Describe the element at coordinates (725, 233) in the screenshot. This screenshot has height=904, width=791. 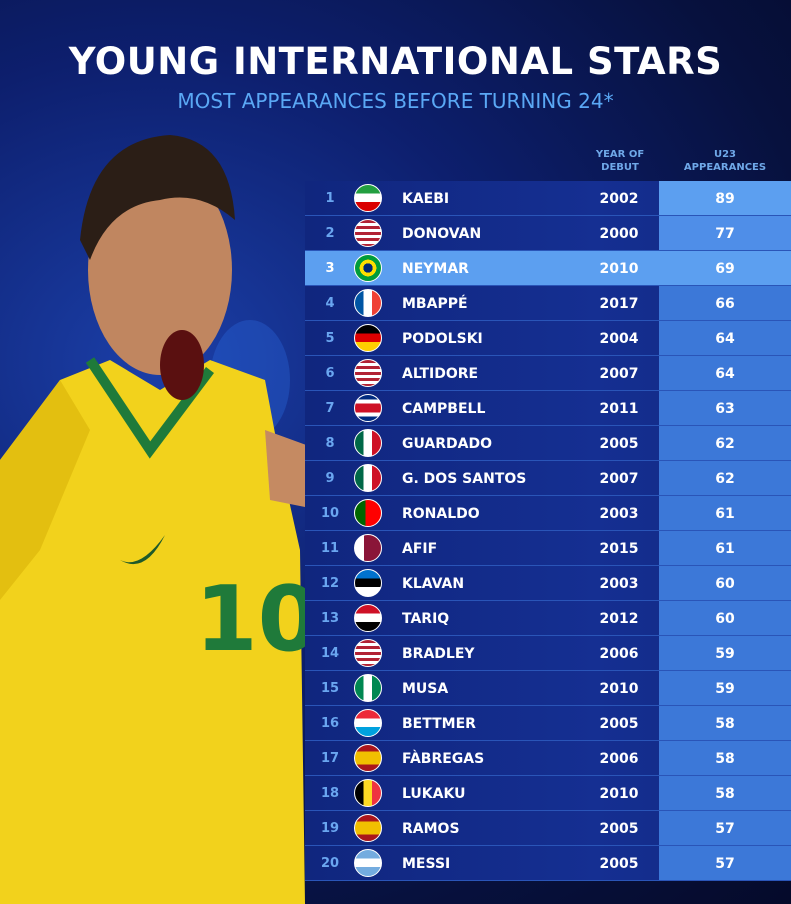
I see `u23-appearances: 77` at that location.